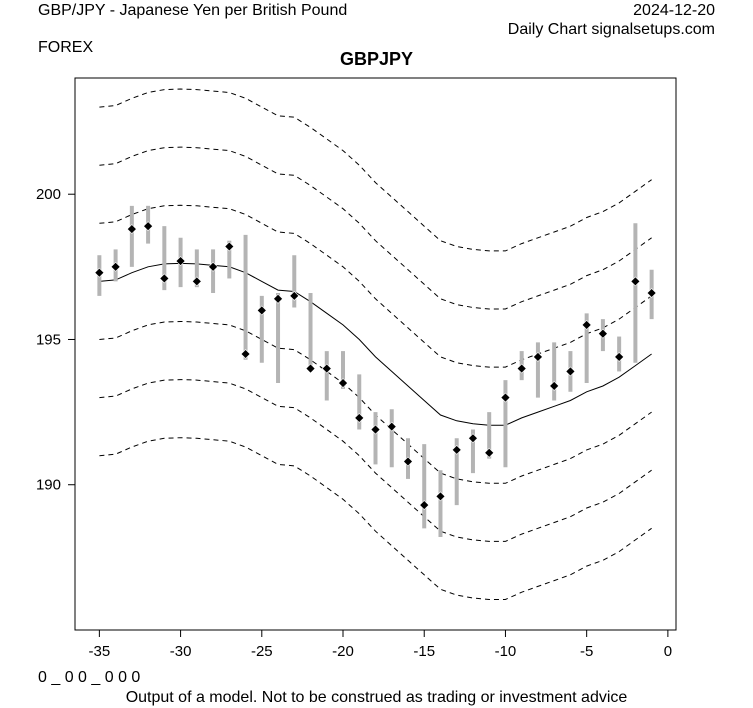 Image resolution: width=753 pixels, height=708 pixels. What do you see at coordinates (611, 29) in the screenshot?
I see `chart-source: Daily Chart signalsetups.com` at bounding box center [611, 29].